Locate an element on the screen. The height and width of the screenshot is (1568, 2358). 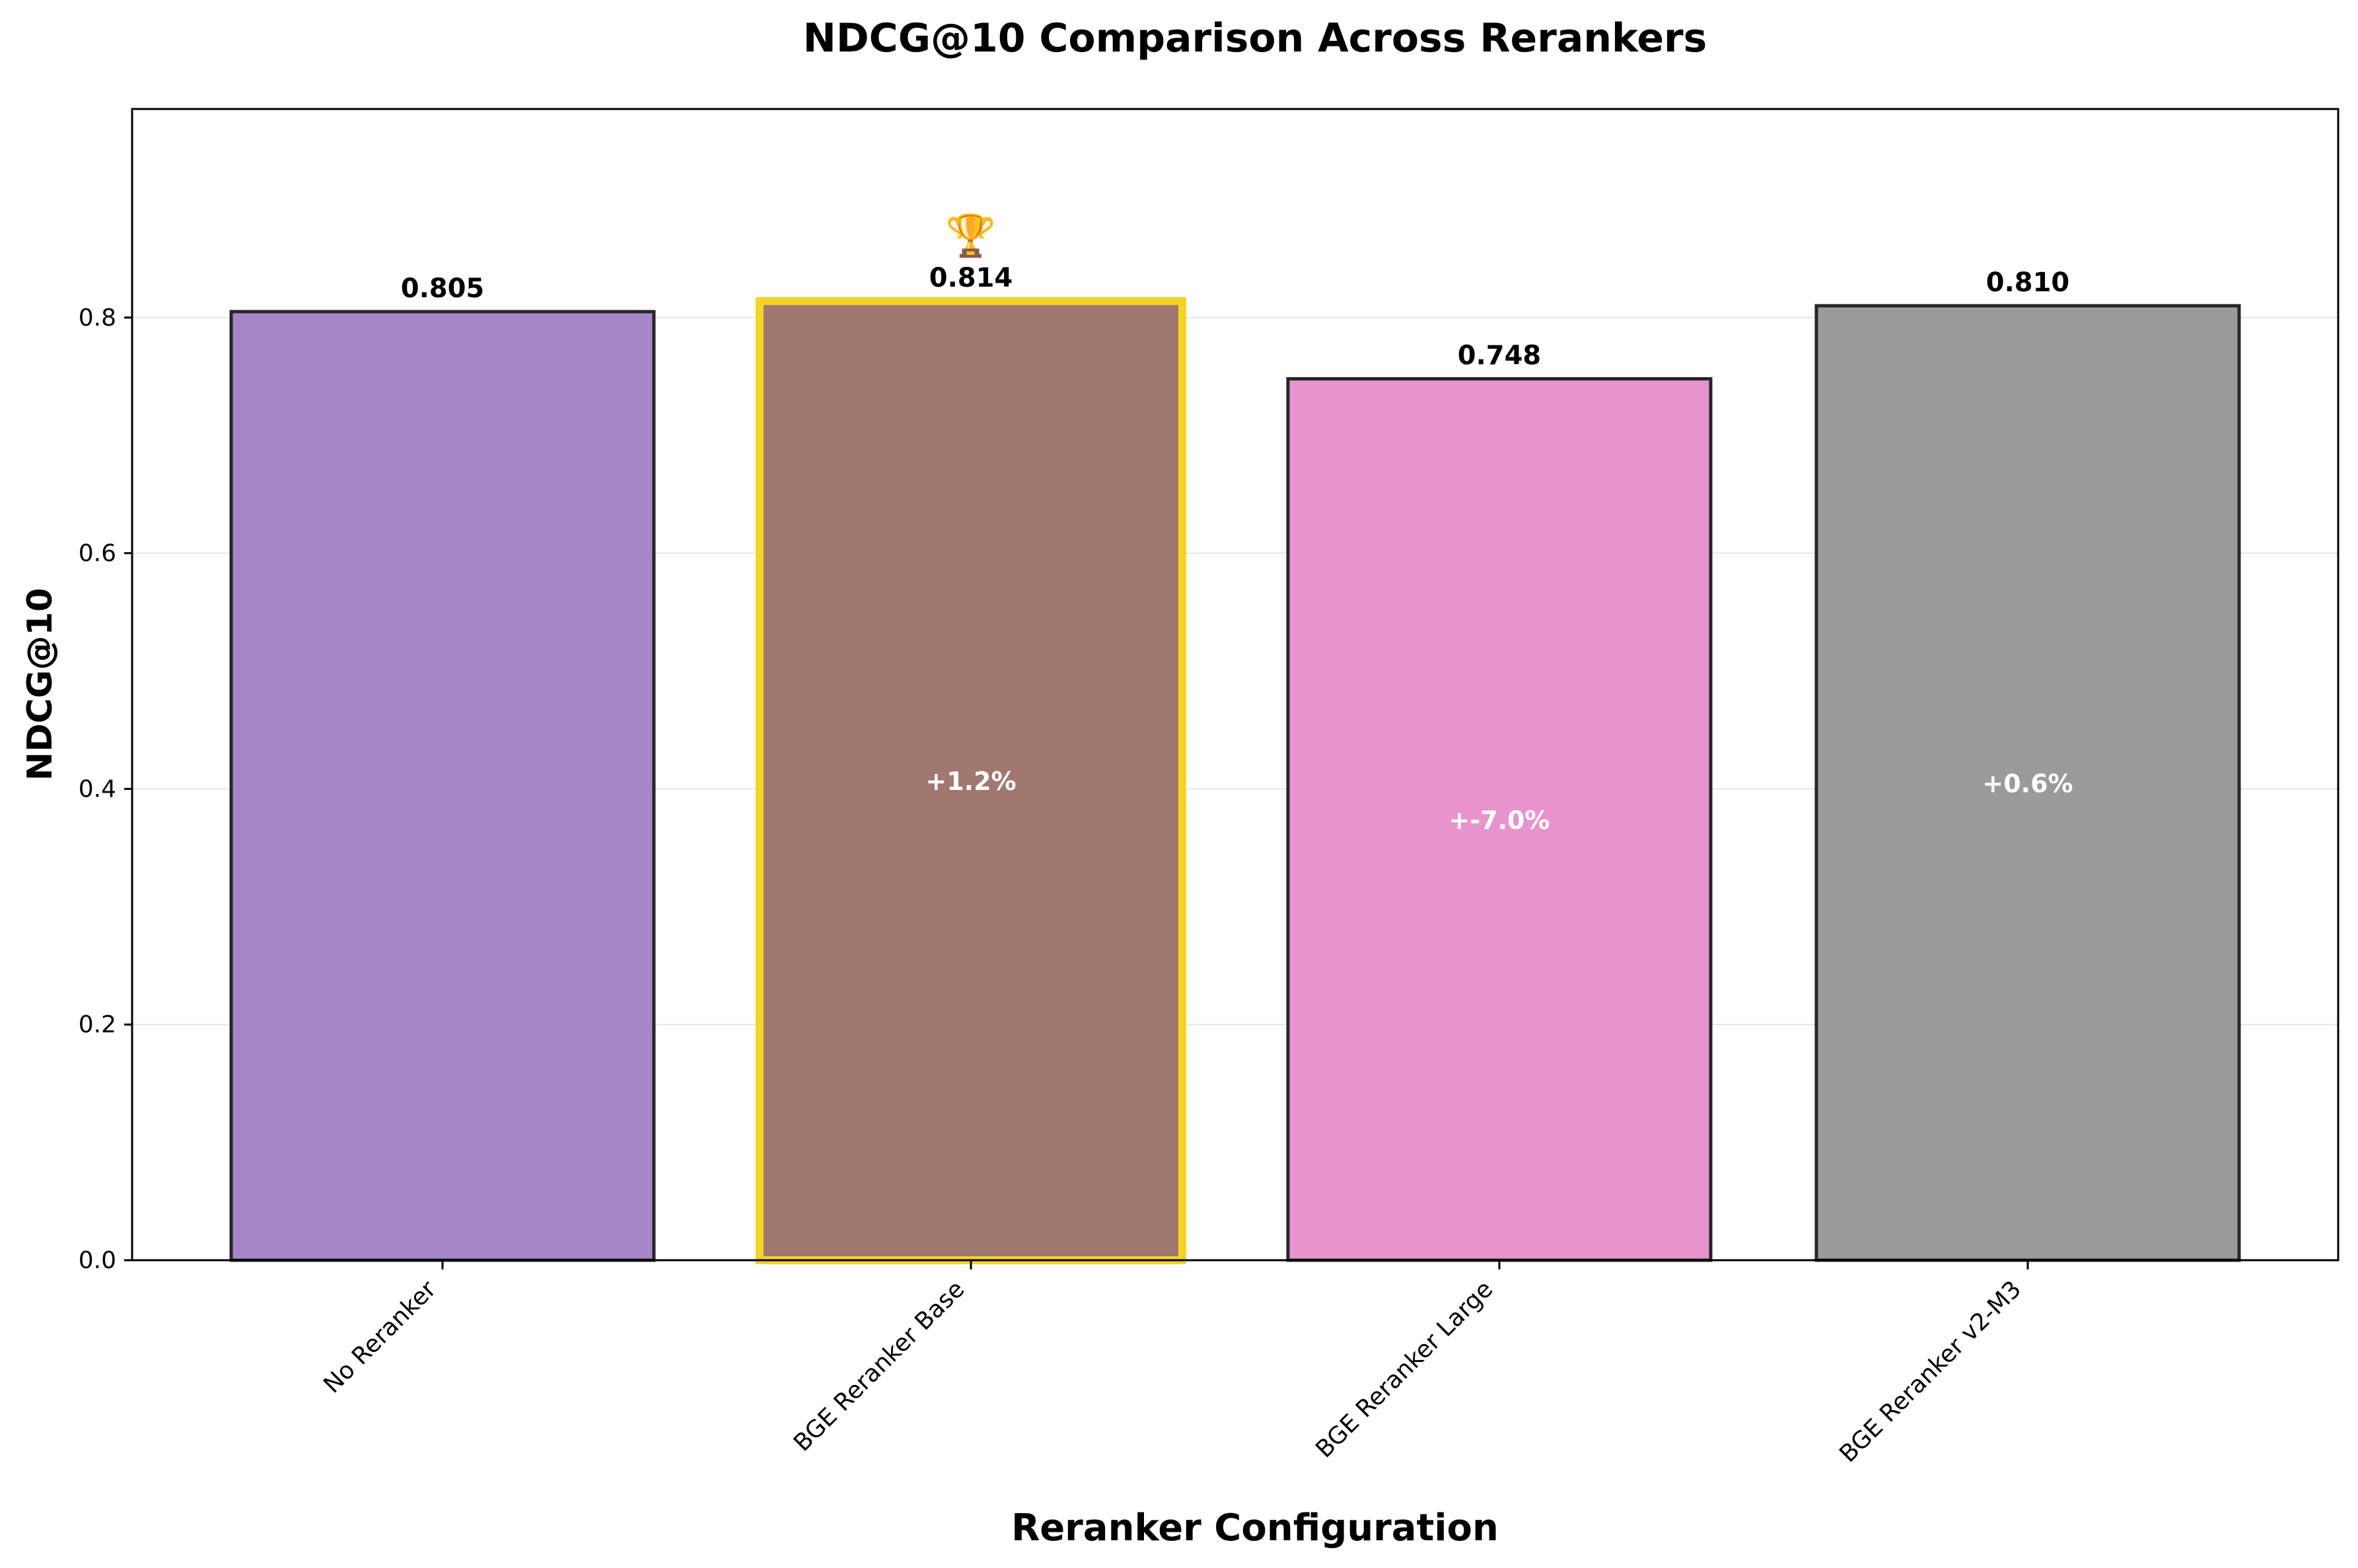
y-axis-ticks: 0.0 0.2 0.4 0.6 0.8 is located at coordinates (106, 789).